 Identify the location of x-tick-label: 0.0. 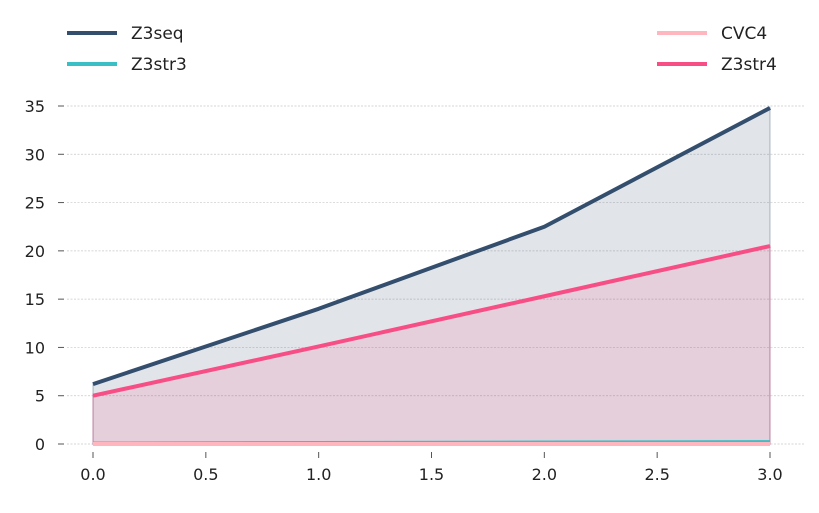
(92, 474).